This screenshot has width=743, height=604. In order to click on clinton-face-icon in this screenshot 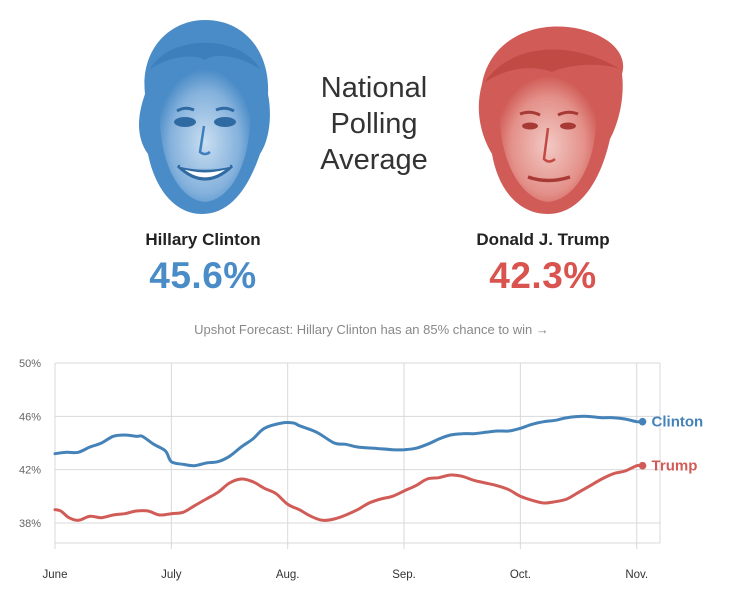, I will do `click(204, 117)`.